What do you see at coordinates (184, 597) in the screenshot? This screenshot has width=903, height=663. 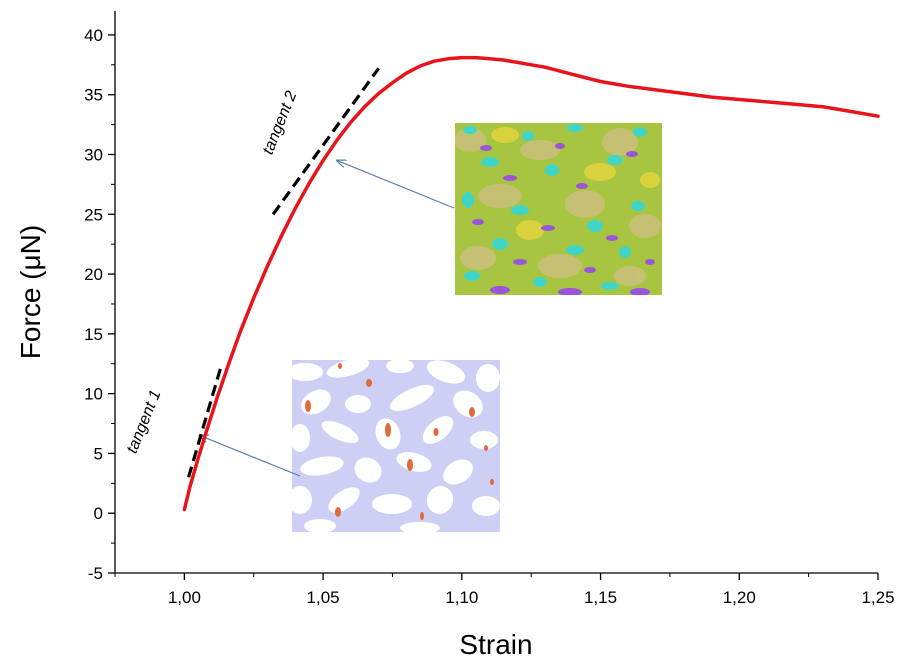 I see `x-tick-label: 1,00` at bounding box center [184, 597].